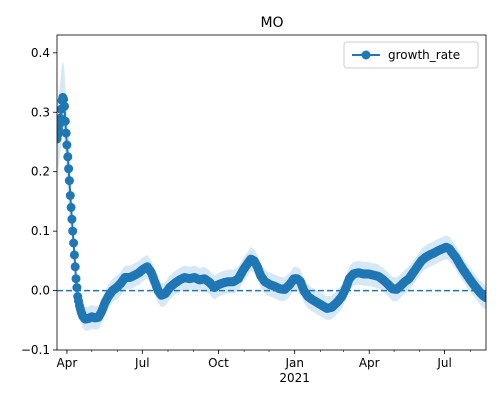 The width and height of the screenshot is (500, 400). Describe the element at coordinates (40, 53) in the screenshot. I see `y-tick-label: 0.4` at that location.